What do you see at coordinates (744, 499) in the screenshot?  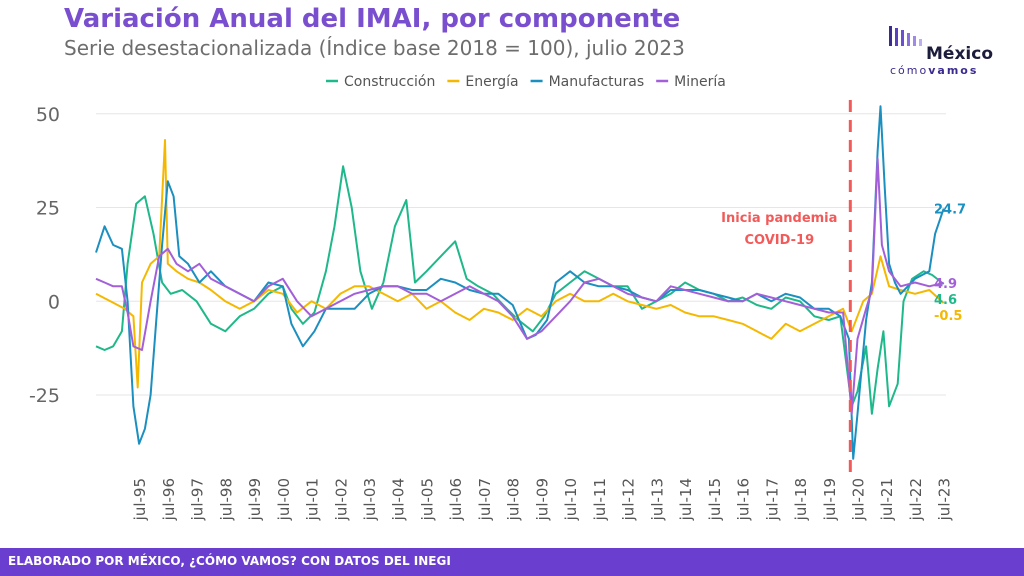 I see `x-tick-label: jul-16` at bounding box center [744, 499].